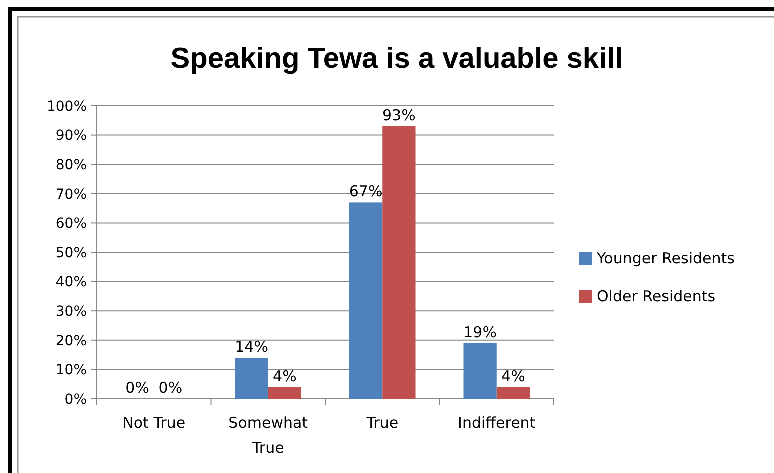 The width and height of the screenshot is (774, 473). What do you see at coordinates (71, 341) in the screenshot?
I see `y-tick-label: 20%` at bounding box center [71, 341].